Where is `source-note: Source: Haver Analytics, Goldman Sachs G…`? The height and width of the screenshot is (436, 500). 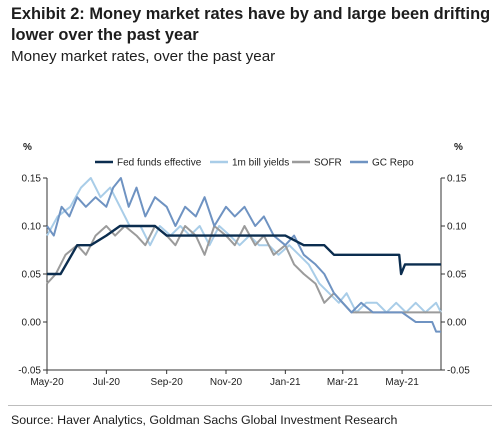
source-note: Source: Haver Analytics, Goldman Sachs G… is located at coordinates (204, 420).